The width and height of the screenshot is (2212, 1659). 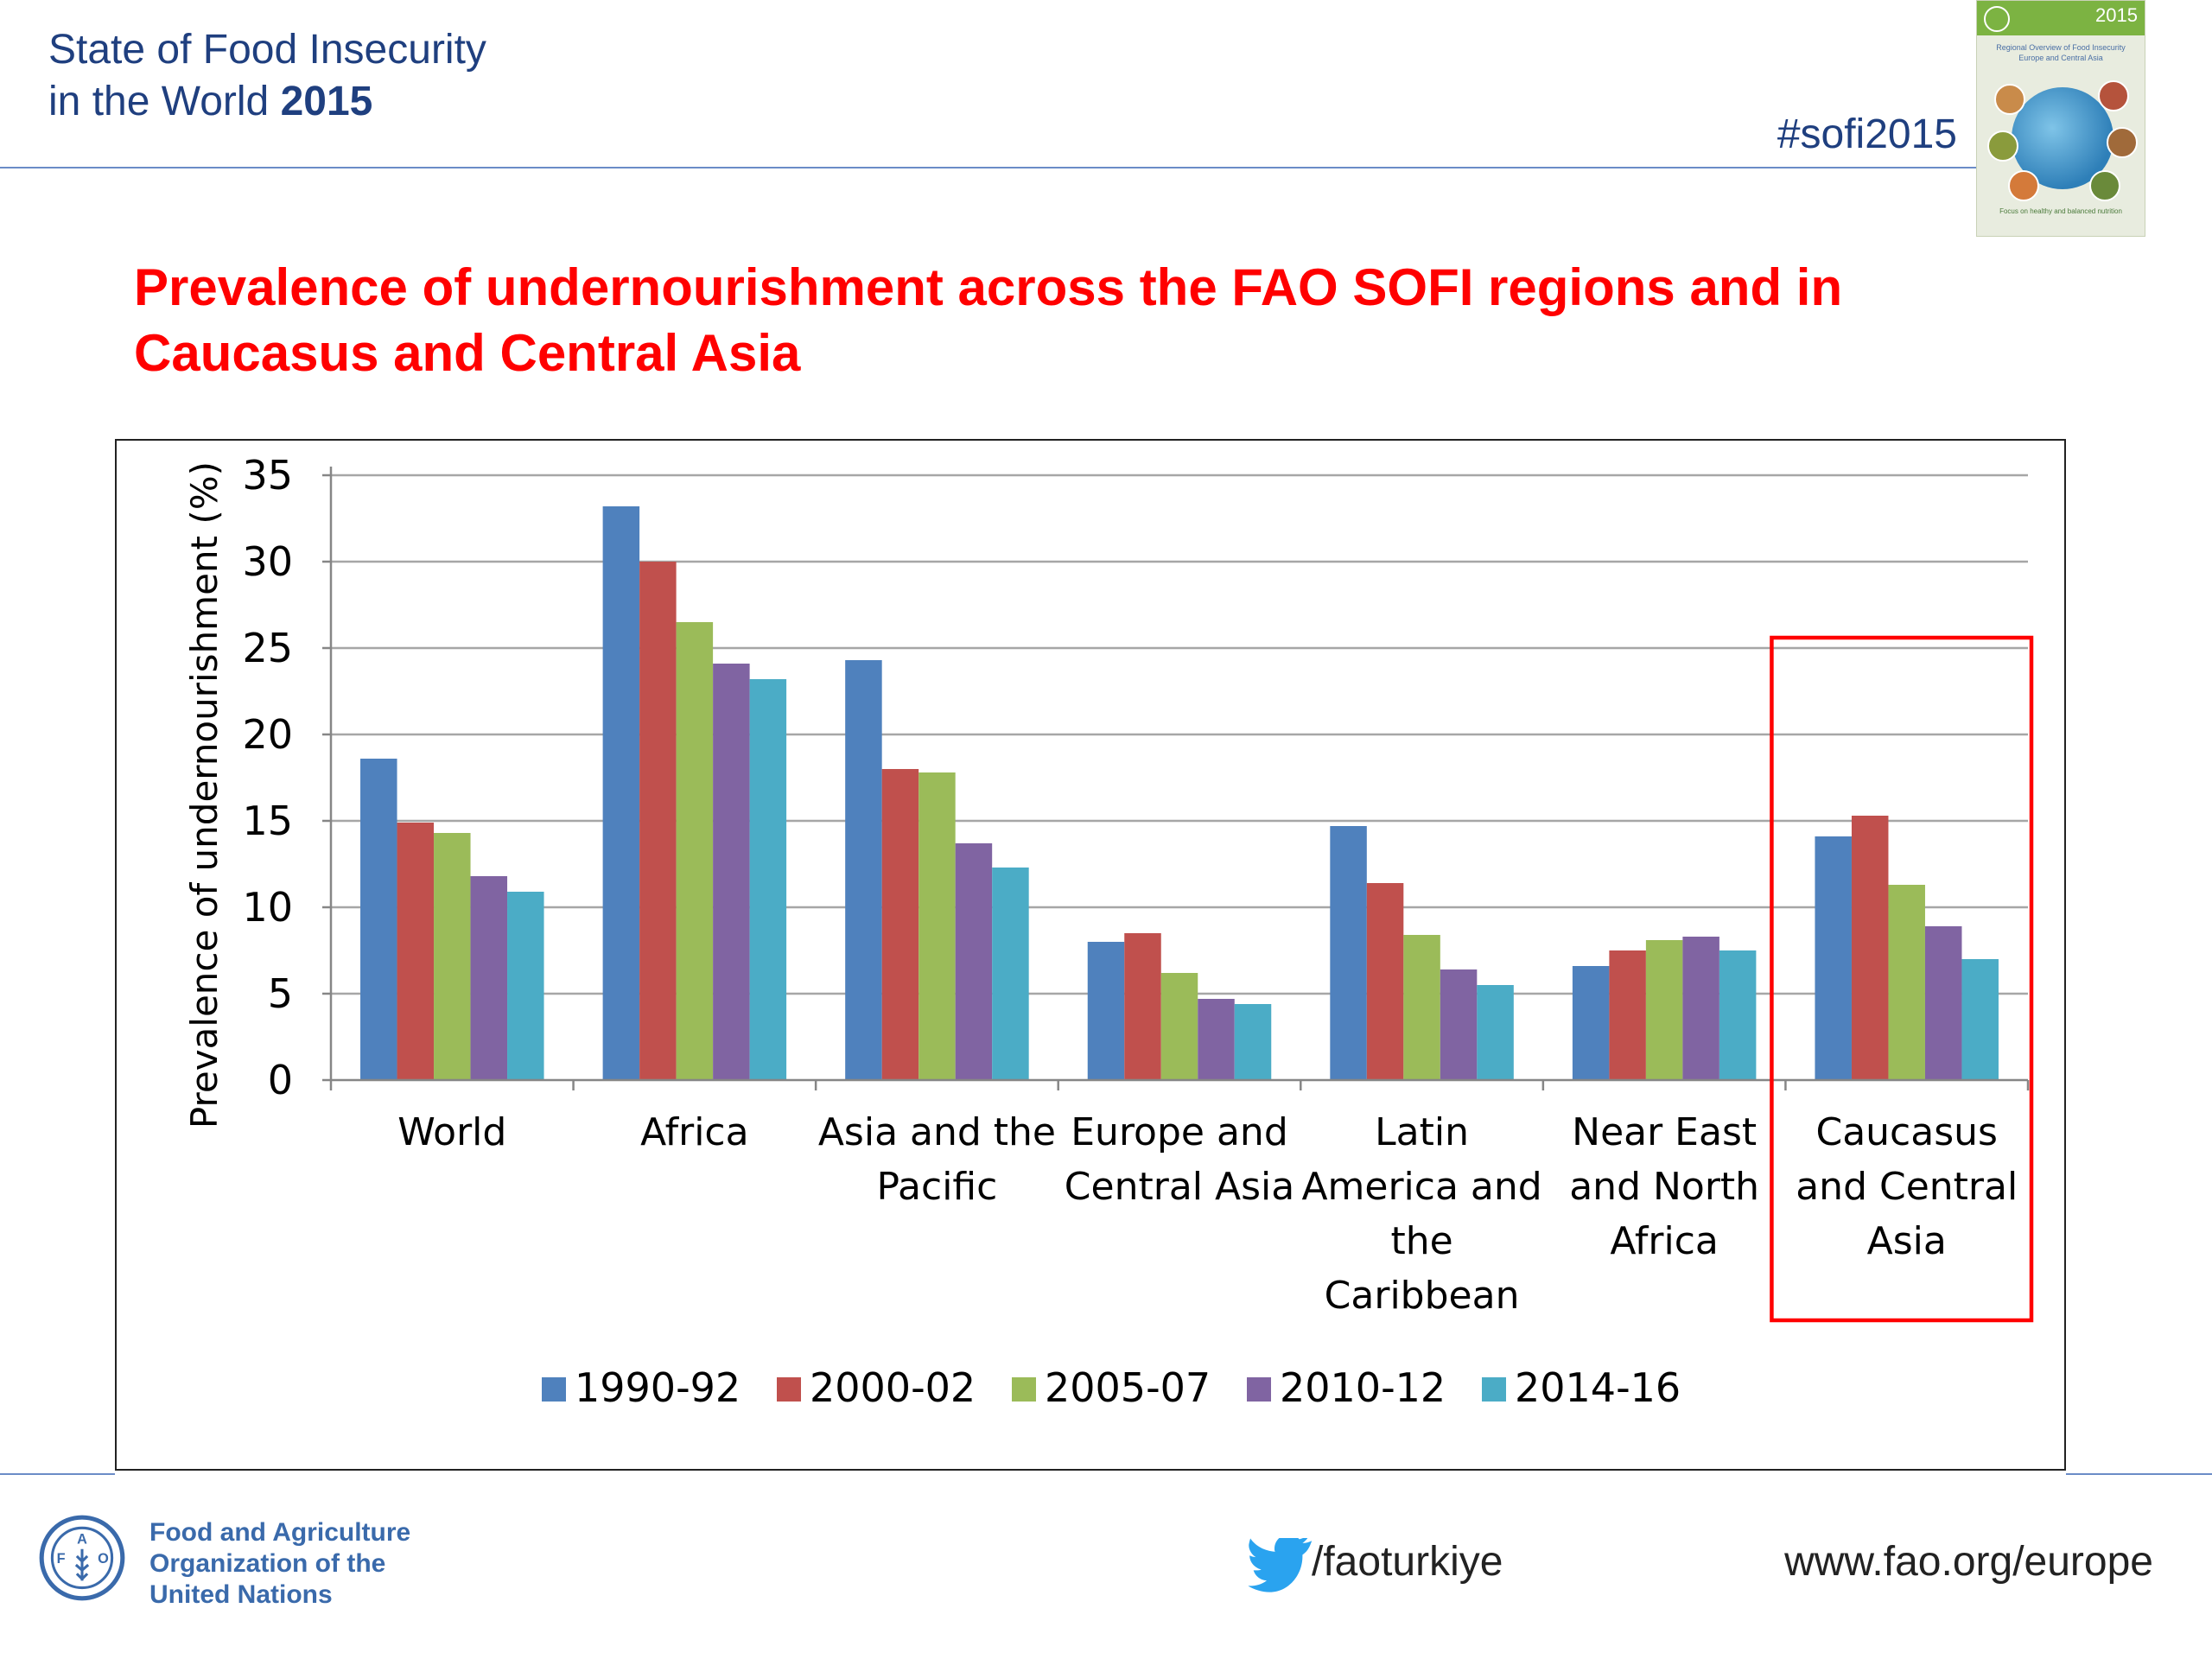 What do you see at coordinates (1598, 1387) in the screenshot?
I see `legend-label-2014-16: 2014-16` at bounding box center [1598, 1387].